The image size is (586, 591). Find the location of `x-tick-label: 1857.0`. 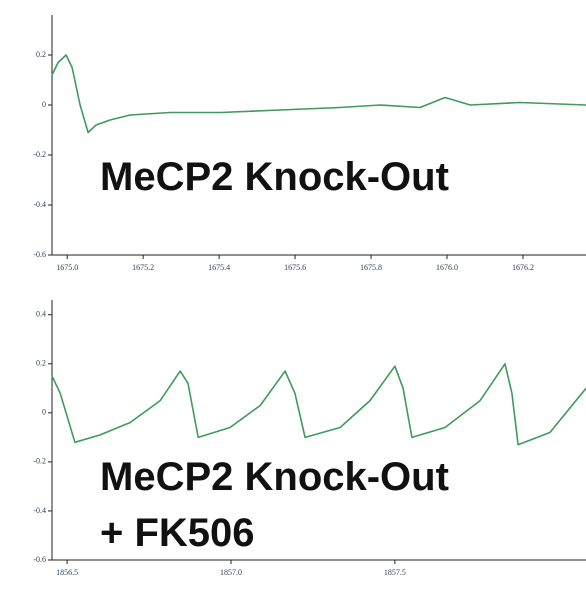

x-tick-label: 1857.0 is located at coordinates (231, 572).